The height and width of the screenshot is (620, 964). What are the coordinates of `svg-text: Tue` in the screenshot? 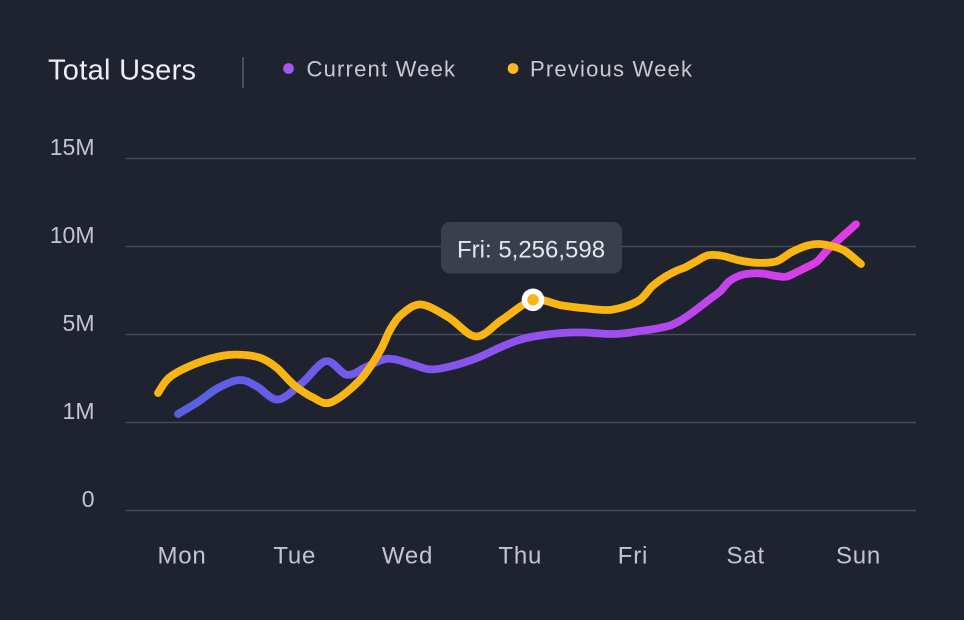 It's located at (294, 556).